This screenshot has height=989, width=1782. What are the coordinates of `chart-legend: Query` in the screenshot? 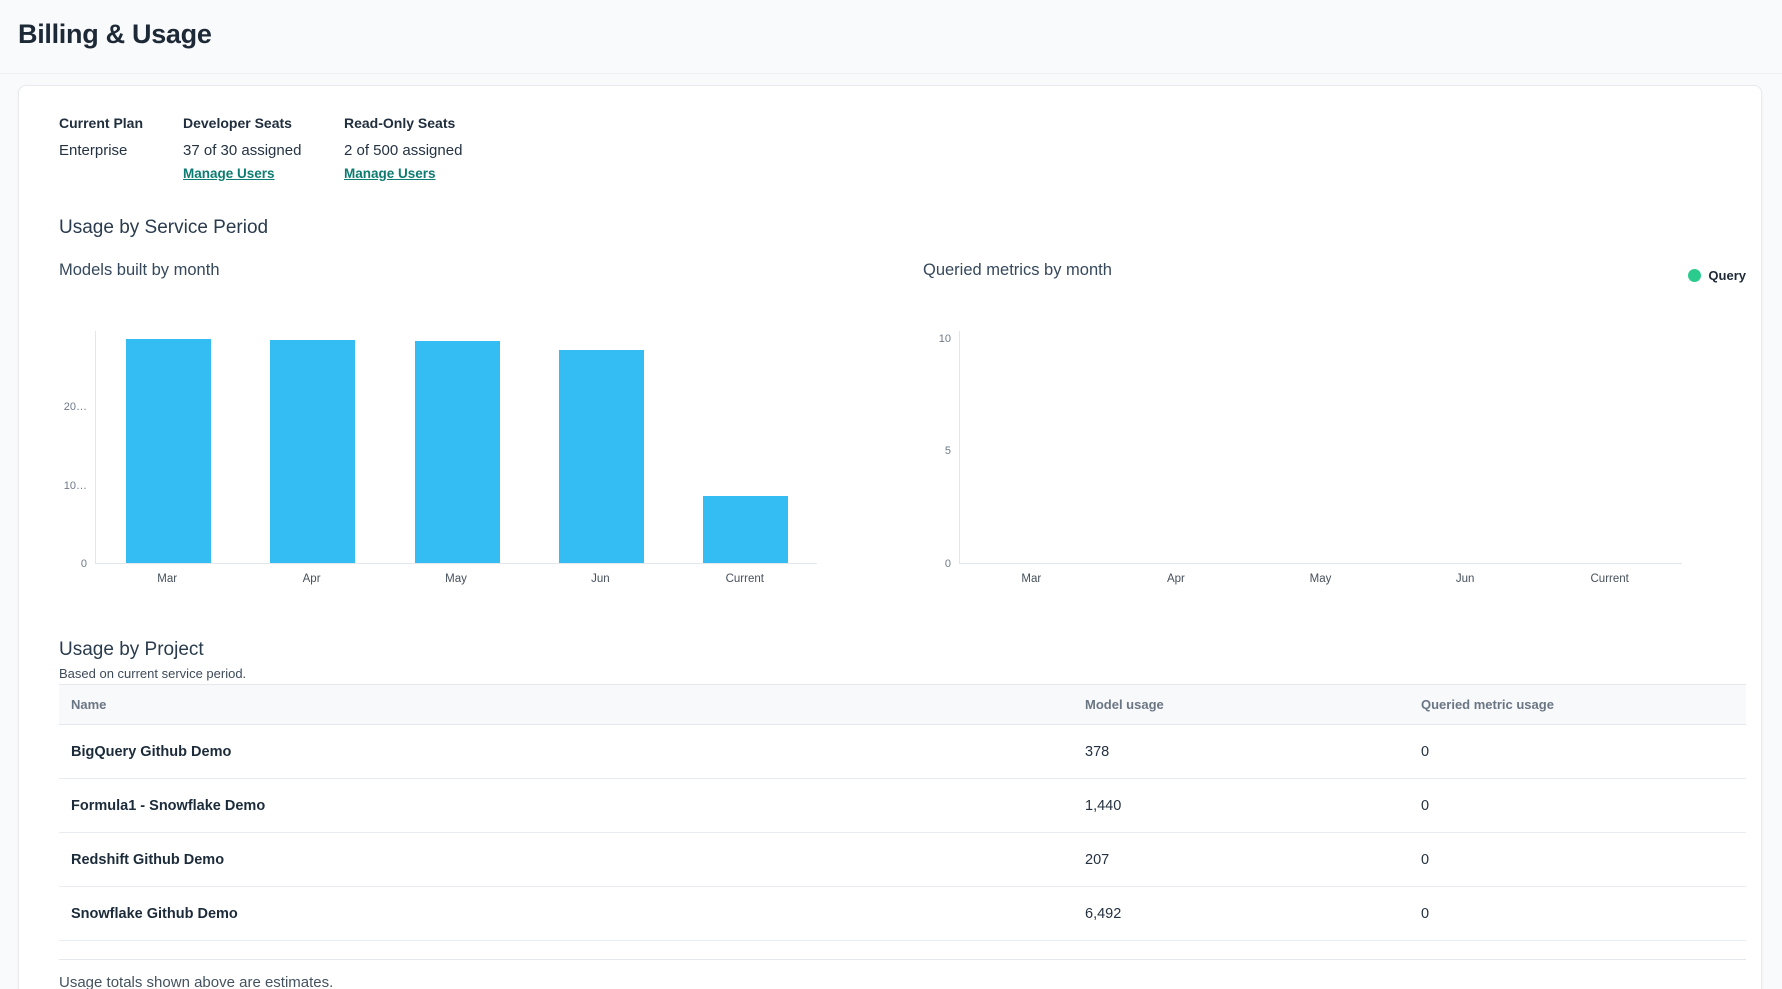 It's located at (1717, 275).